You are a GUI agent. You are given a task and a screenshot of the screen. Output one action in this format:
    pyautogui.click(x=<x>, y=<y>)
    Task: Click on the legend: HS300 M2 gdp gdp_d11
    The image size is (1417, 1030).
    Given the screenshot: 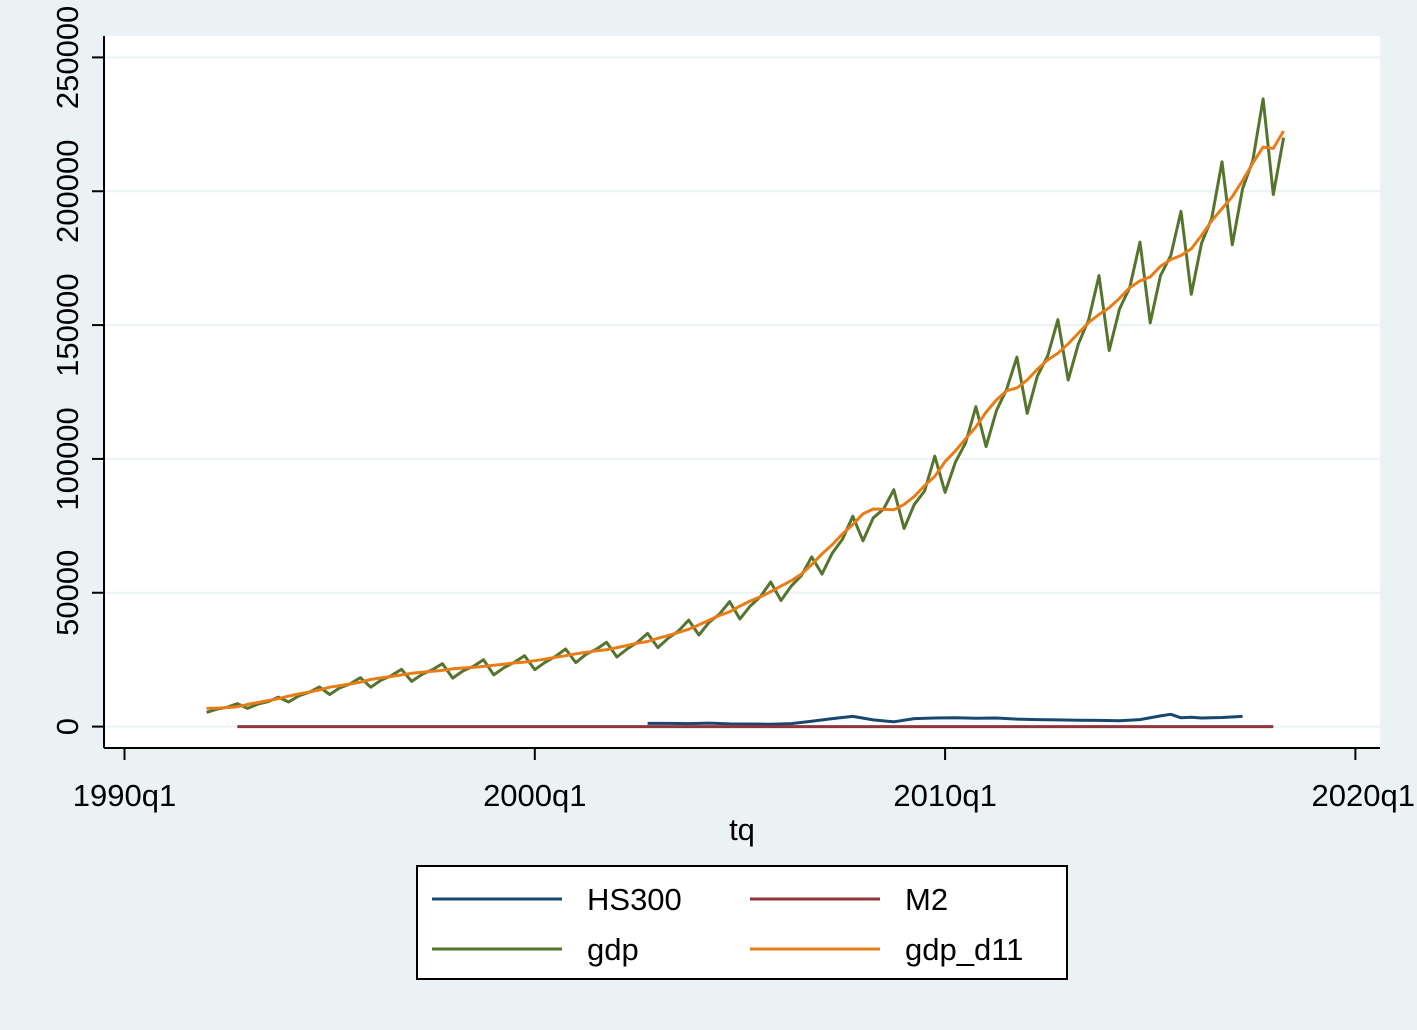 What is the action you would take?
    pyautogui.click(x=742, y=922)
    